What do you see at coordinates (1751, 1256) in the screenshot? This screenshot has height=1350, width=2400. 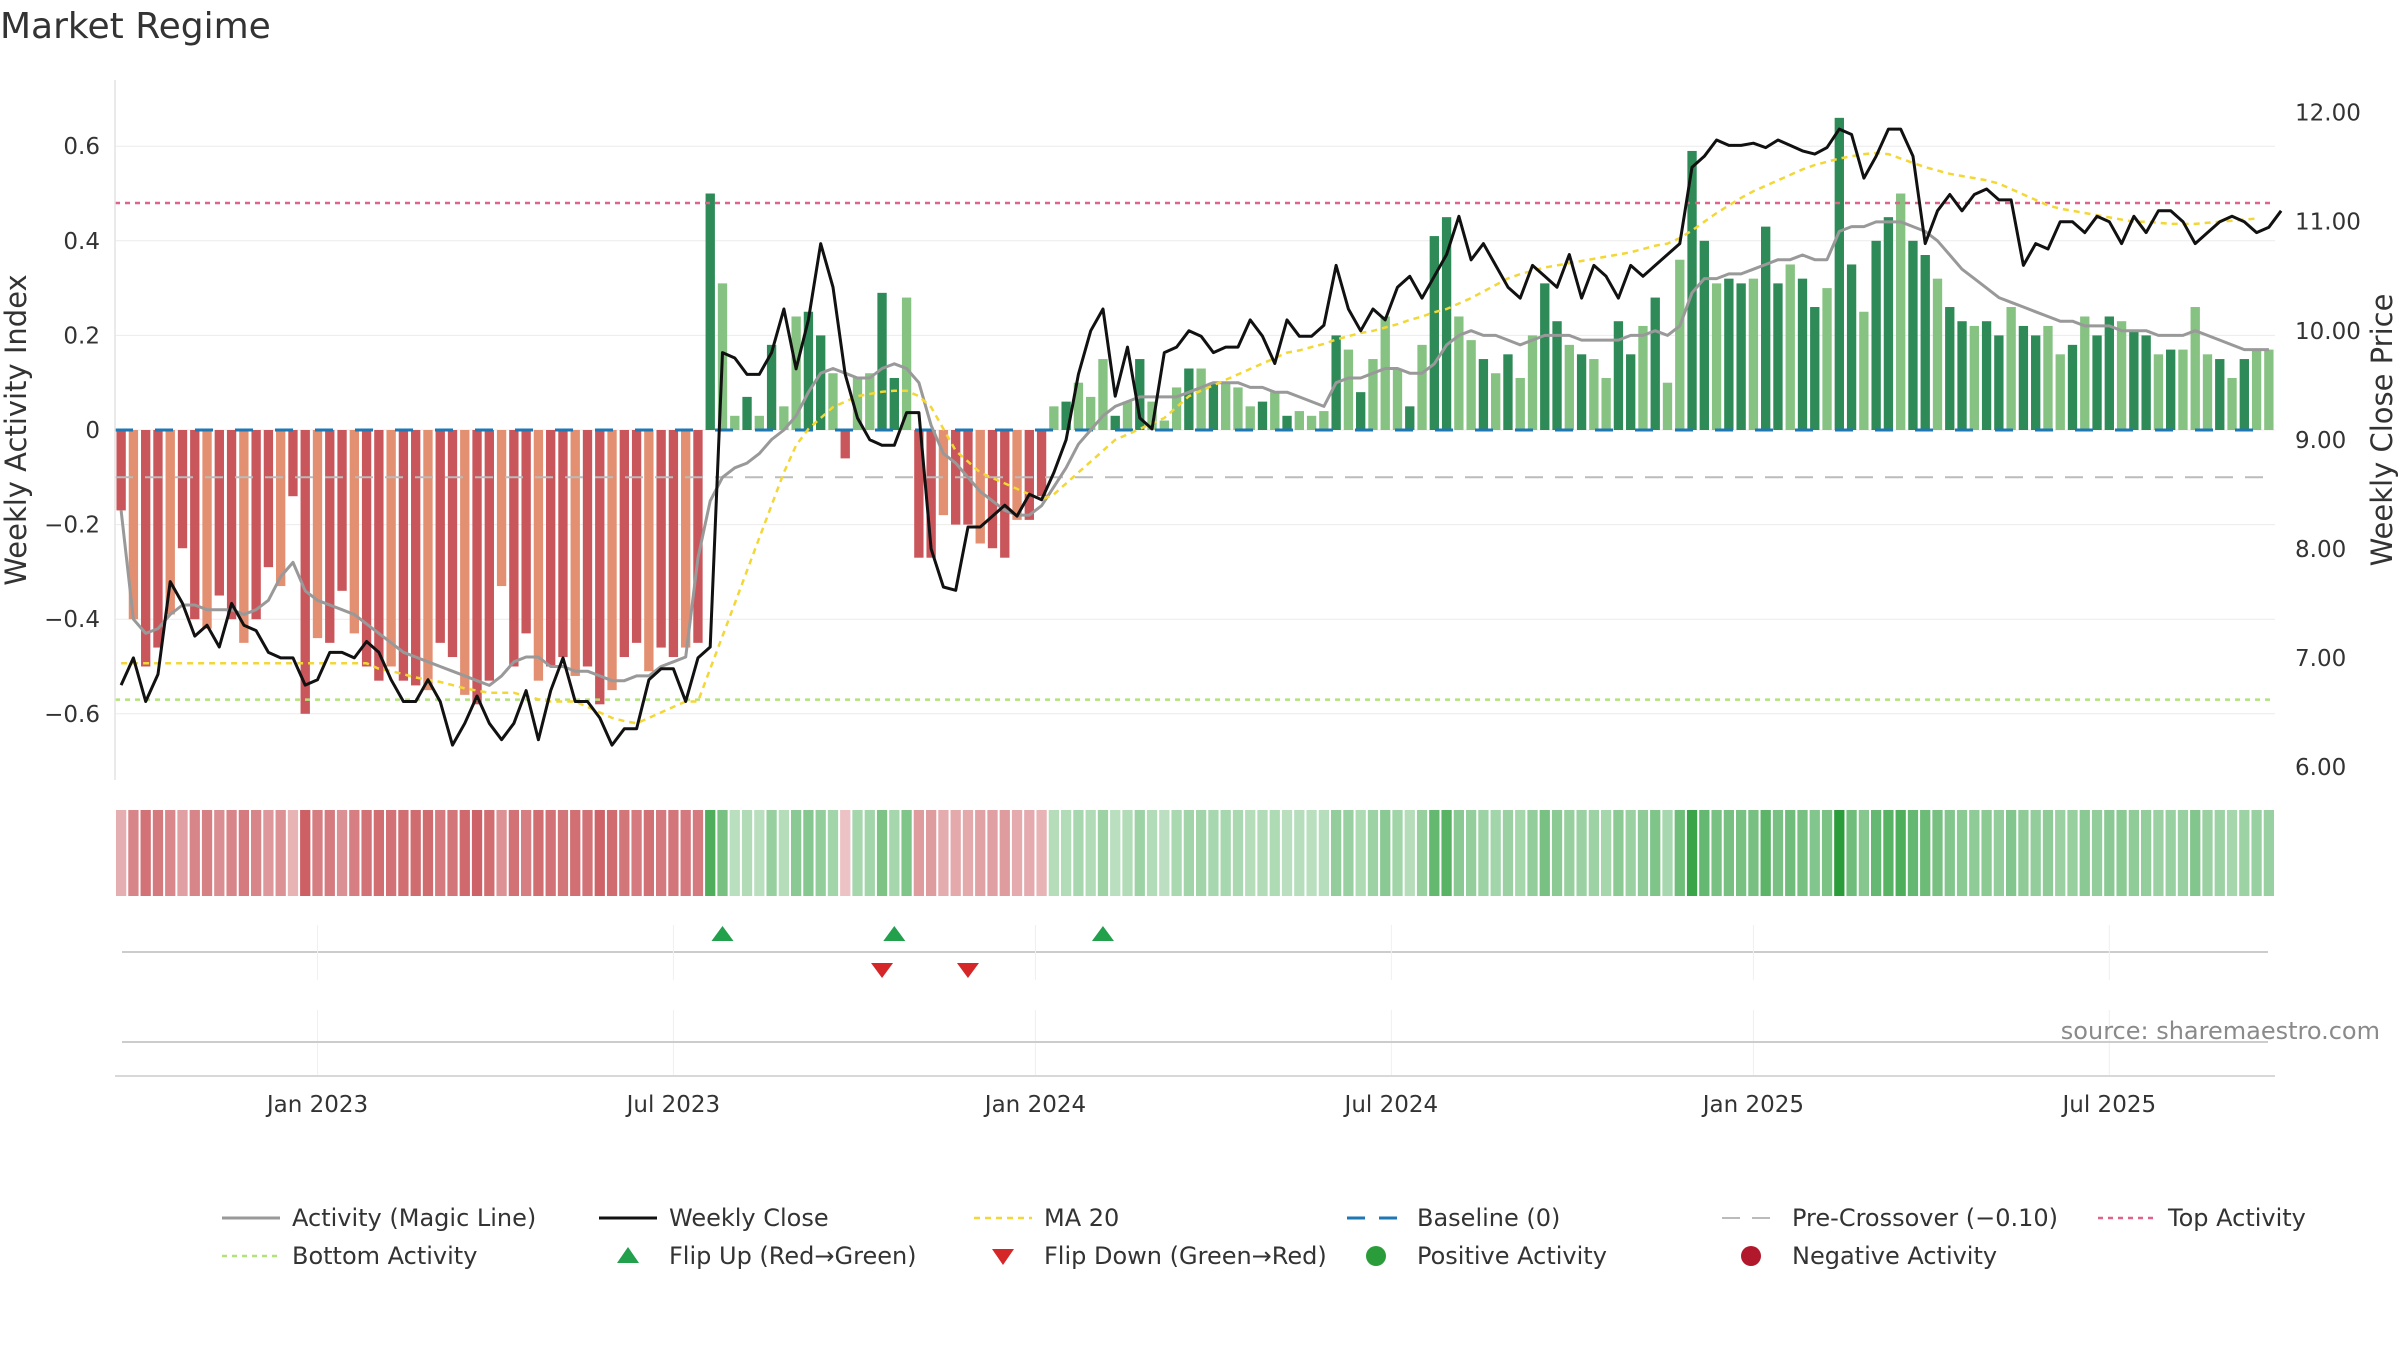 I see `legend-swatch` at bounding box center [1751, 1256].